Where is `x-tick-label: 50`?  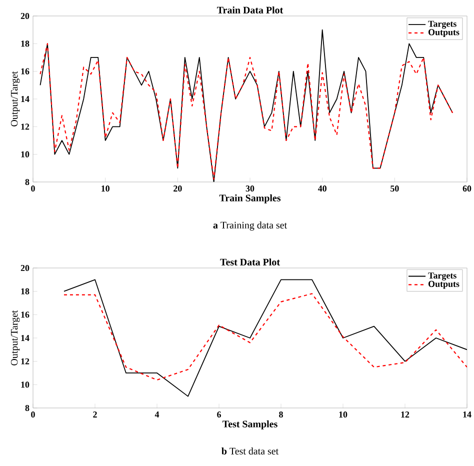
x-tick-label: 50 is located at coordinates (394, 189).